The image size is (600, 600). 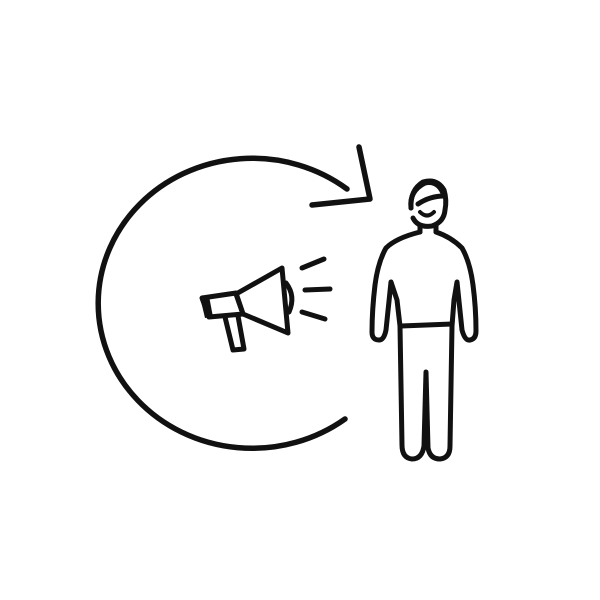 What do you see at coordinates (341, 176) in the screenshot?
I see `arrow-head` at bounding box center [341, 176].